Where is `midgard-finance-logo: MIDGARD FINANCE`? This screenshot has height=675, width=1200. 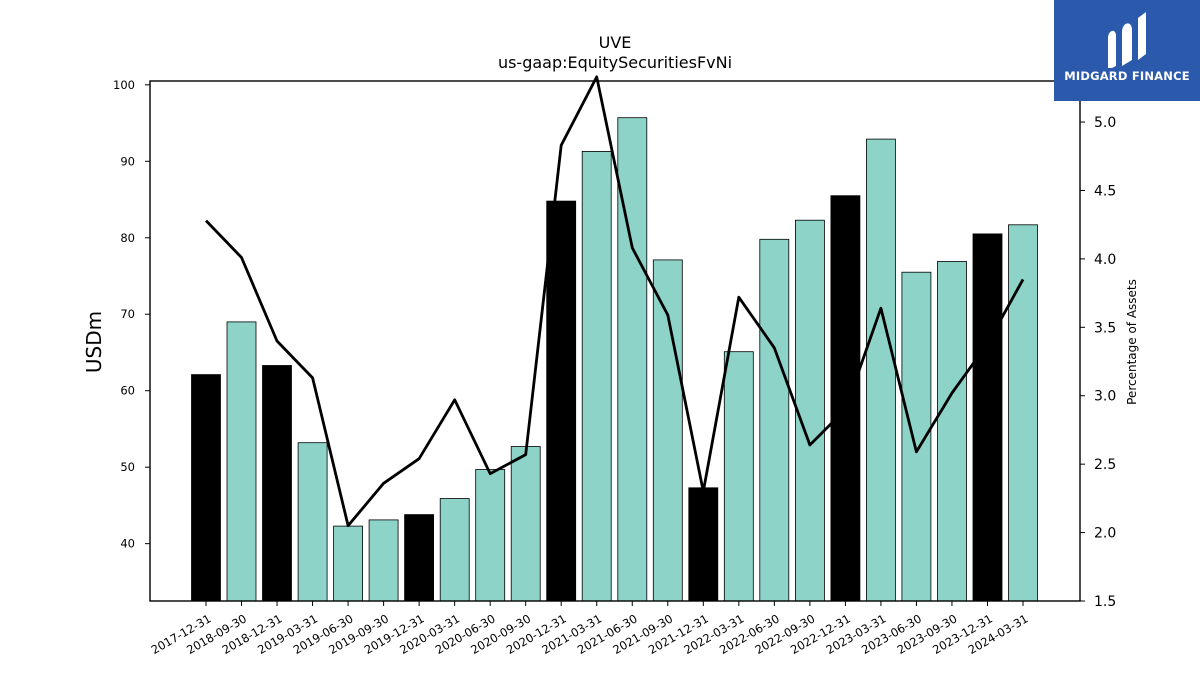 midgard-finance-logo: MIDGARD FINANCE is located at coordinates (1127, 50).